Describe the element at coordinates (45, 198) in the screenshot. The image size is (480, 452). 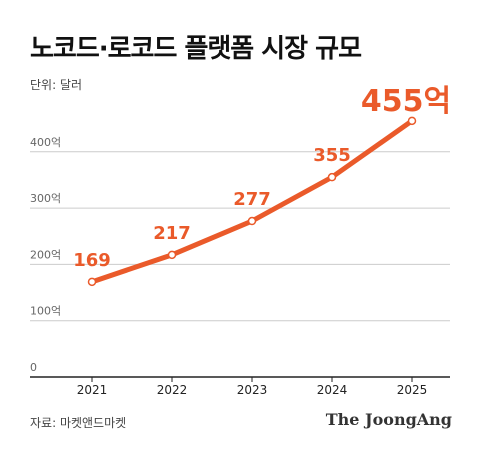
I see `y-tick-label: 300억` at that location.